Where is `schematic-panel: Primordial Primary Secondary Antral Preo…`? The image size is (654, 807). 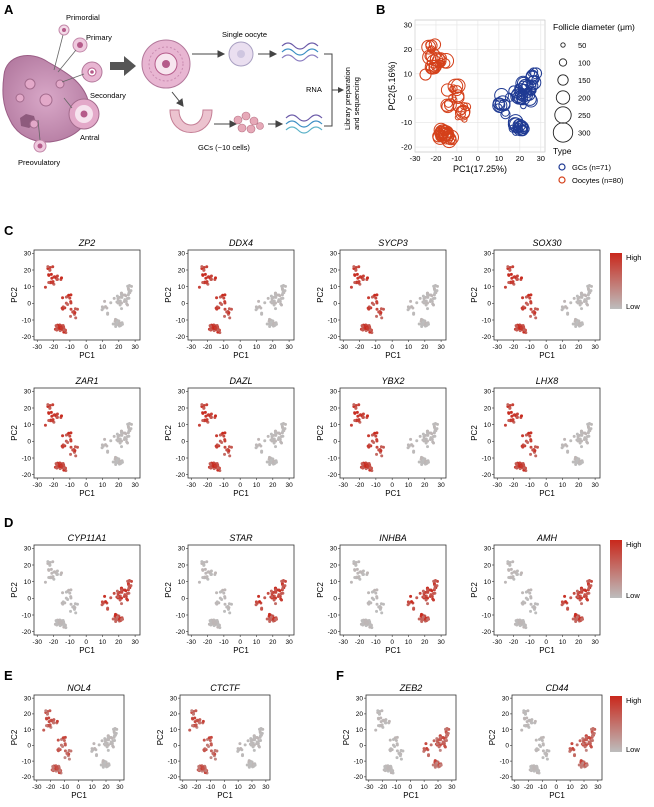 schematic-panel: Primordial Primary Secondary Antral Preo… is located at coordinates (181, 90).